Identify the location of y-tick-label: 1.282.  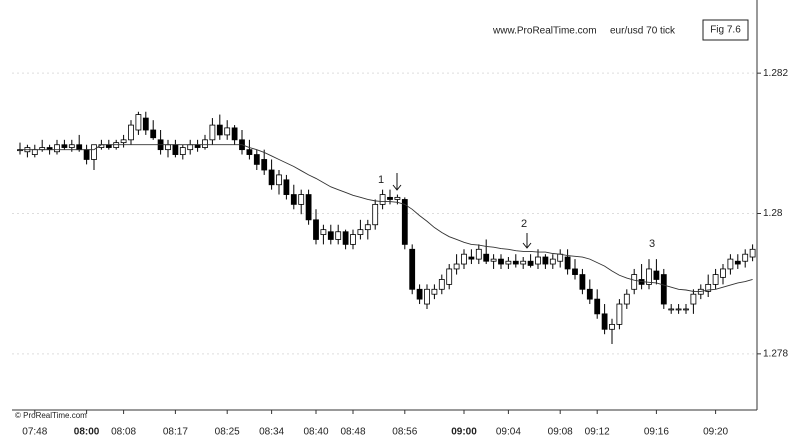
(775, 73).